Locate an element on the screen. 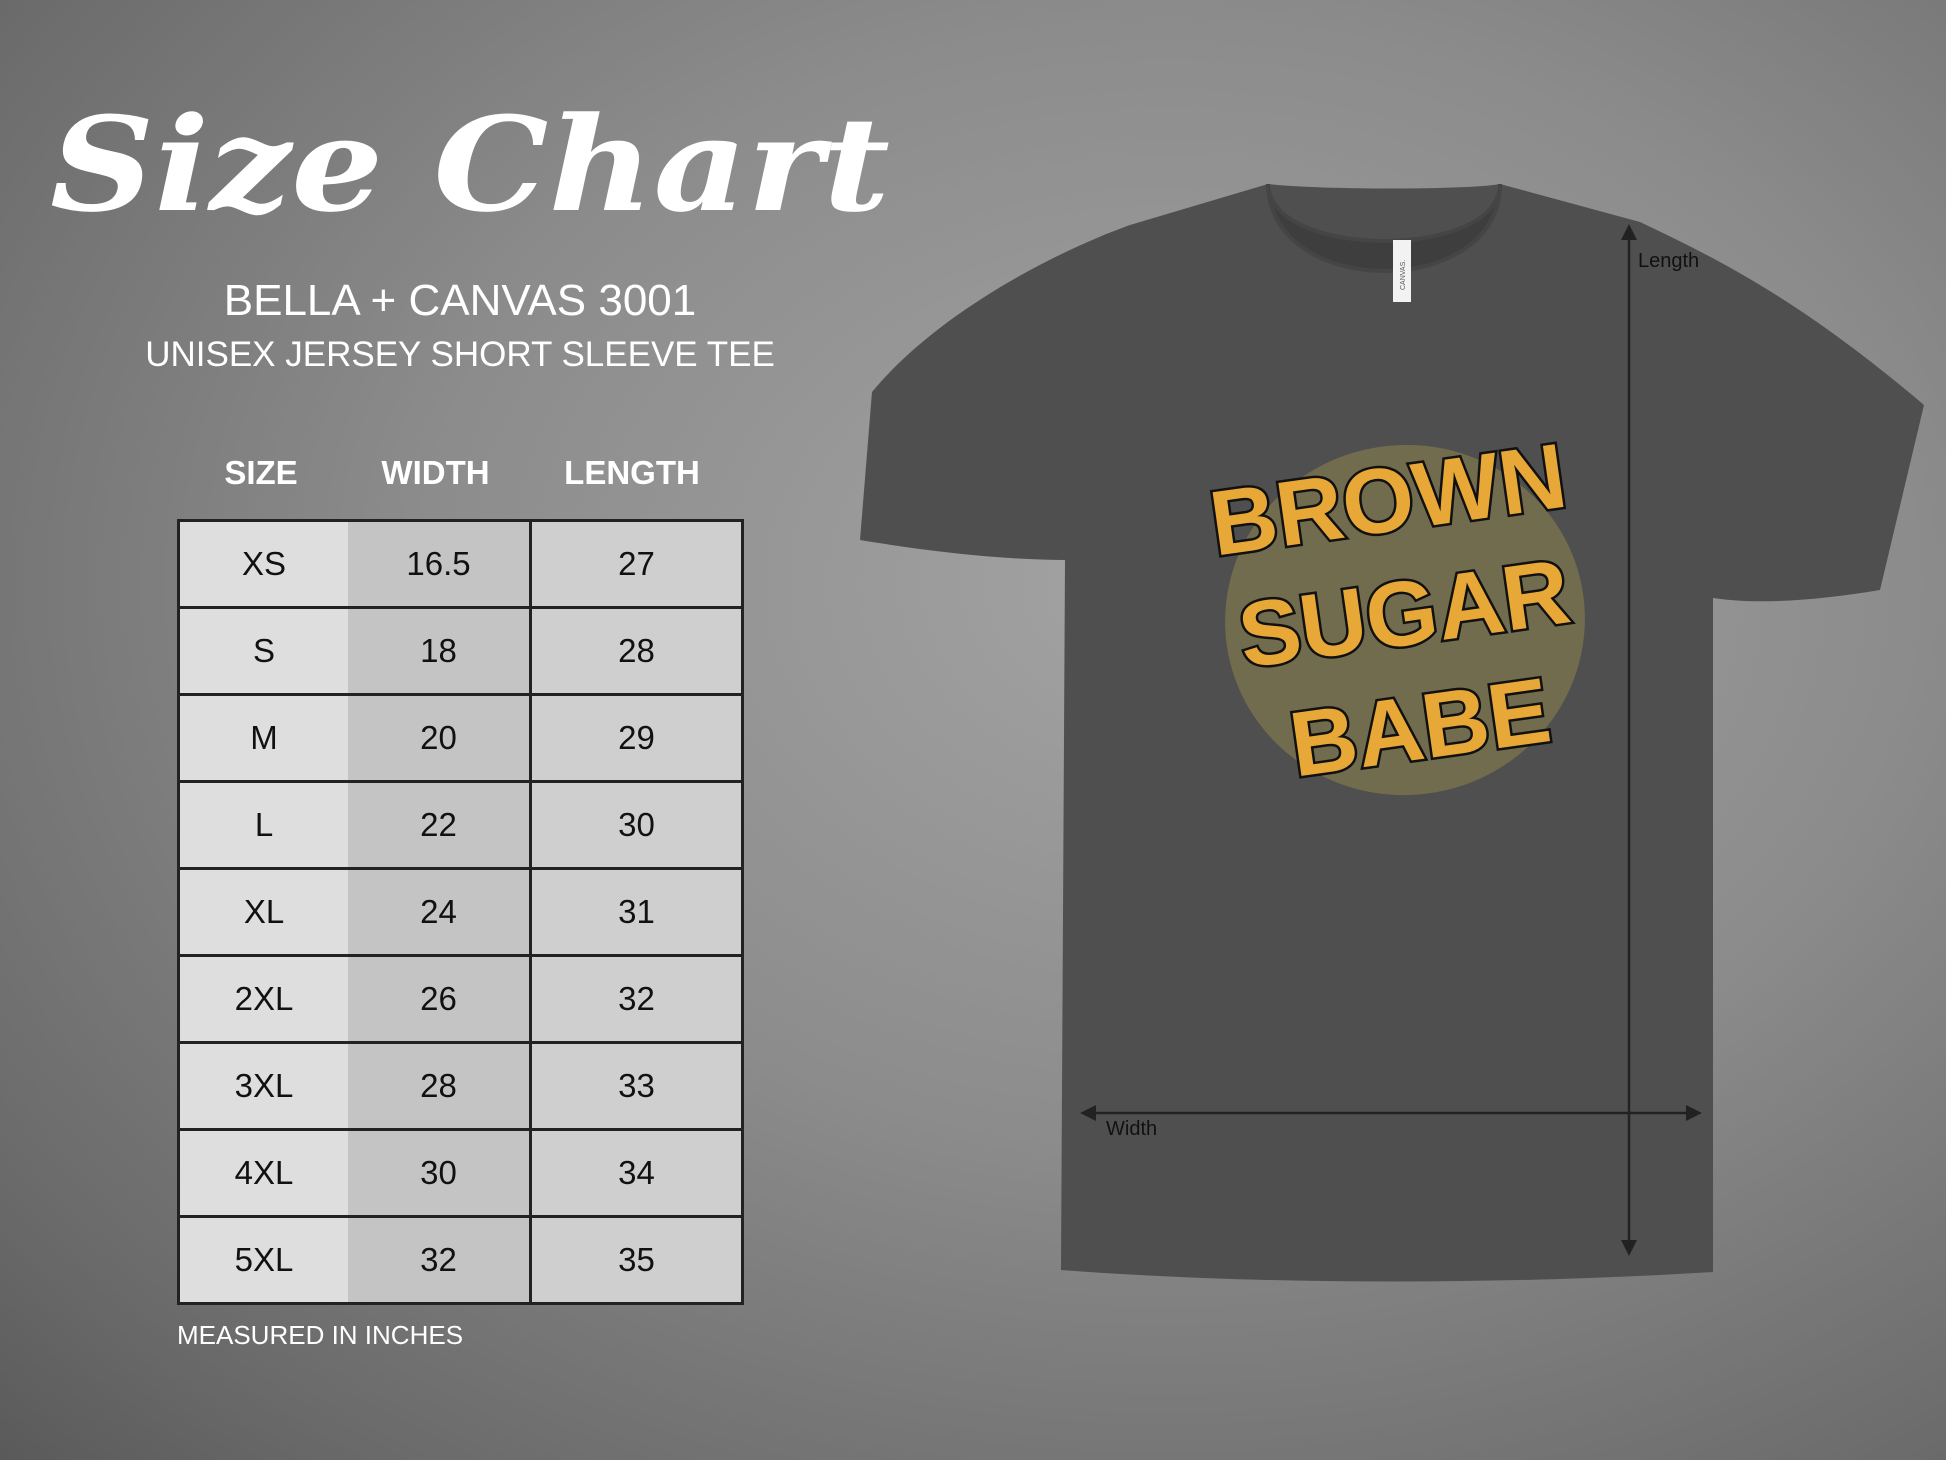 The width and height of the screenshot is (1946, 1460). table-row: 3XL 28 33 is located at coordinates (460, 1086).